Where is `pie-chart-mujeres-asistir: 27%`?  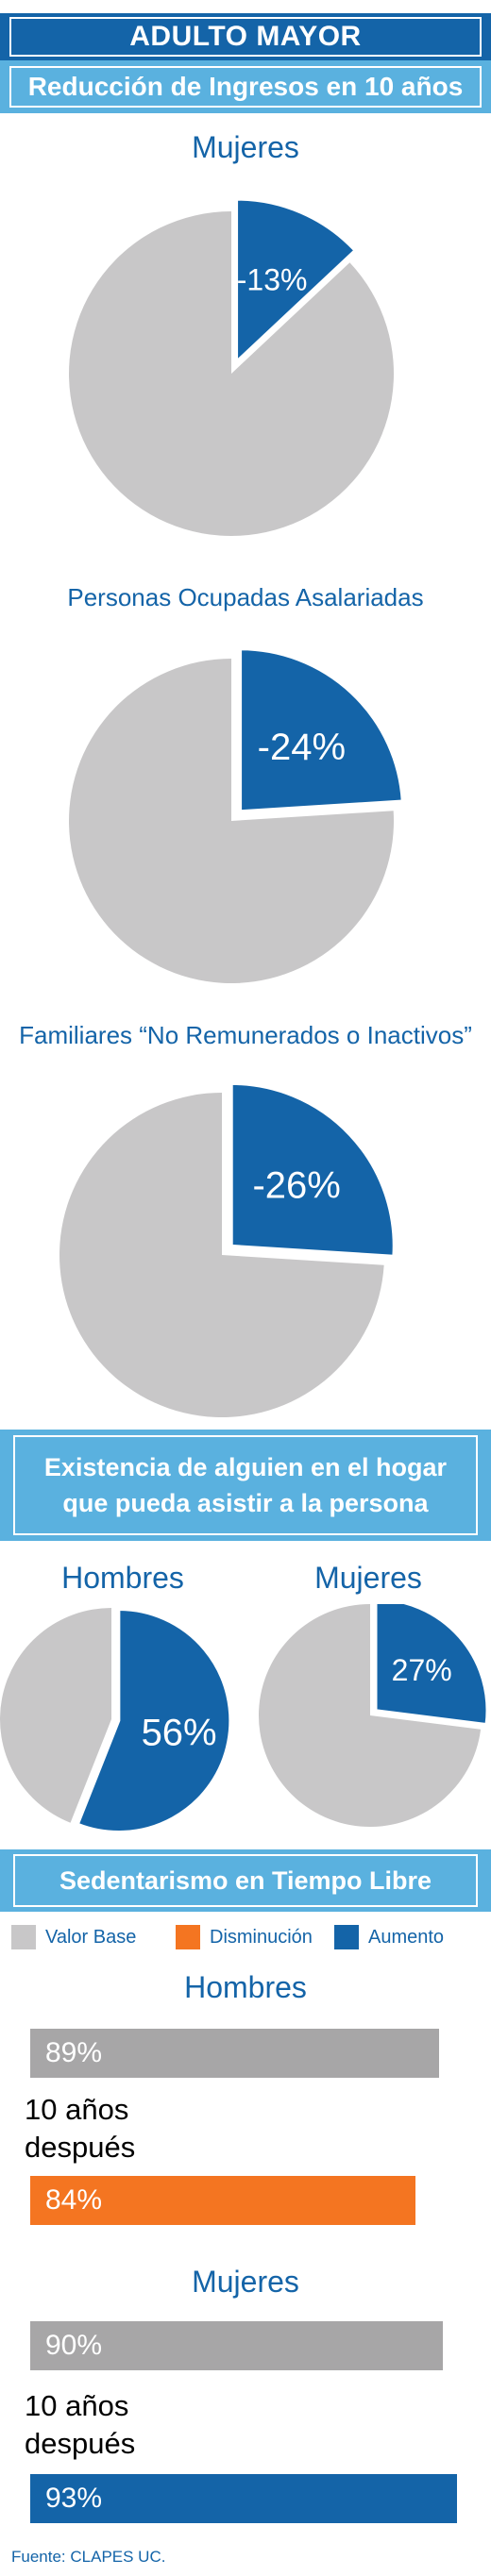
pie-chart-mujeres-asistir: 27% is located at coordinates (374, 1715).